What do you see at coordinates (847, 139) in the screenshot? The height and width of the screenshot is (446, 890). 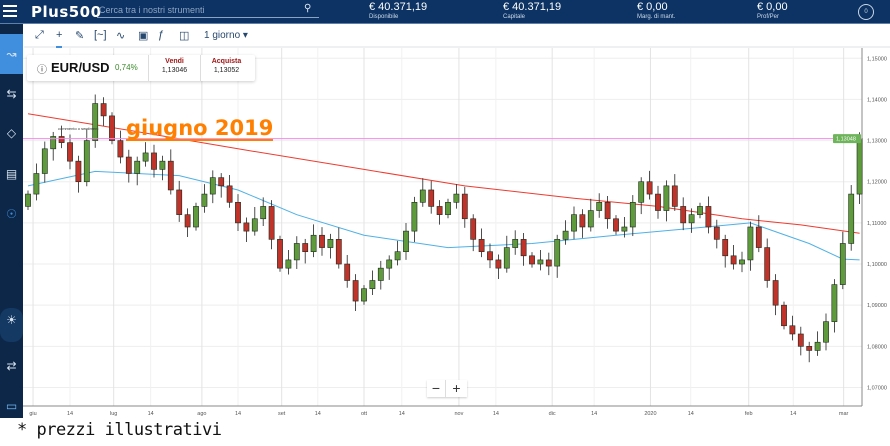 I see `current-price-tag` at bounding box center [847, 139].